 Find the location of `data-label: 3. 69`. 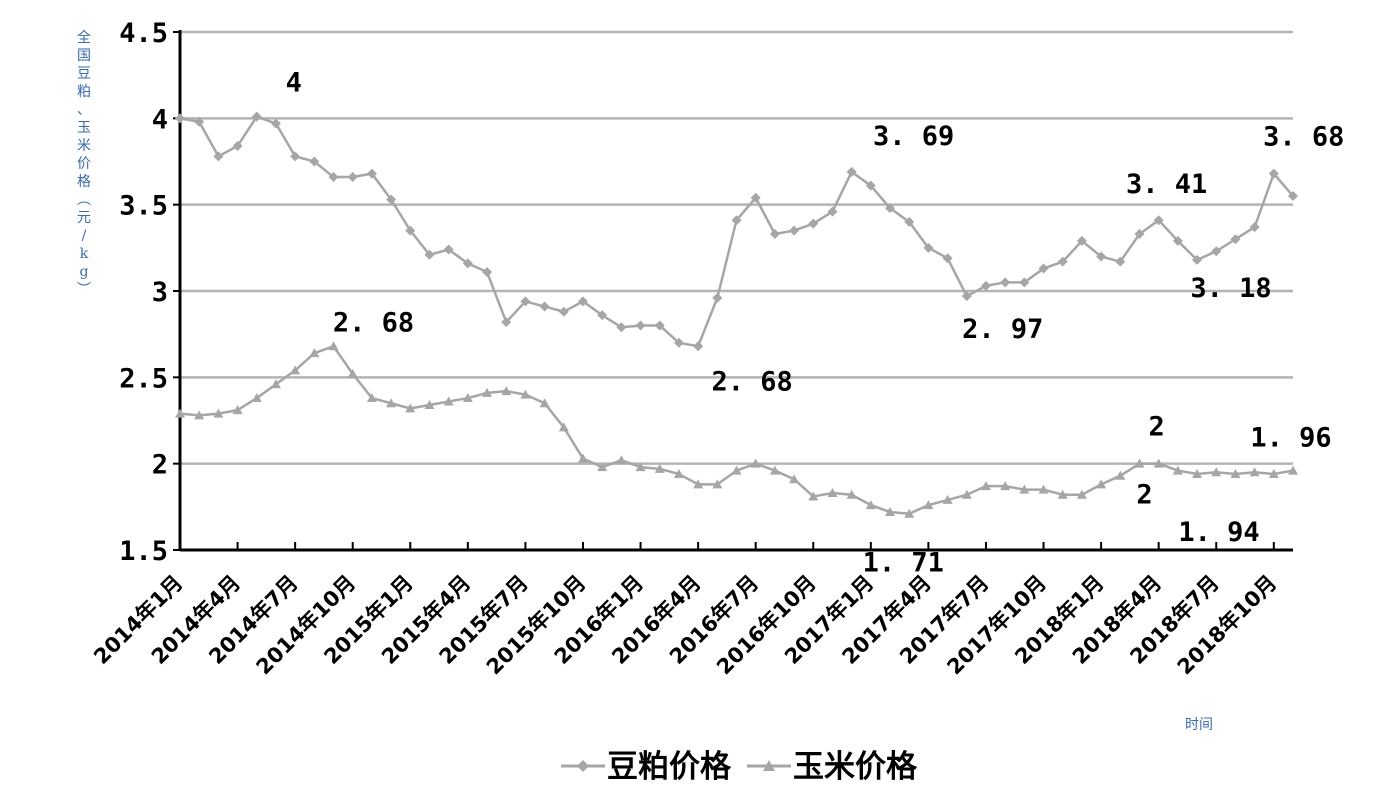

data-label: 3. 69 is located at coordinates (913, 136).